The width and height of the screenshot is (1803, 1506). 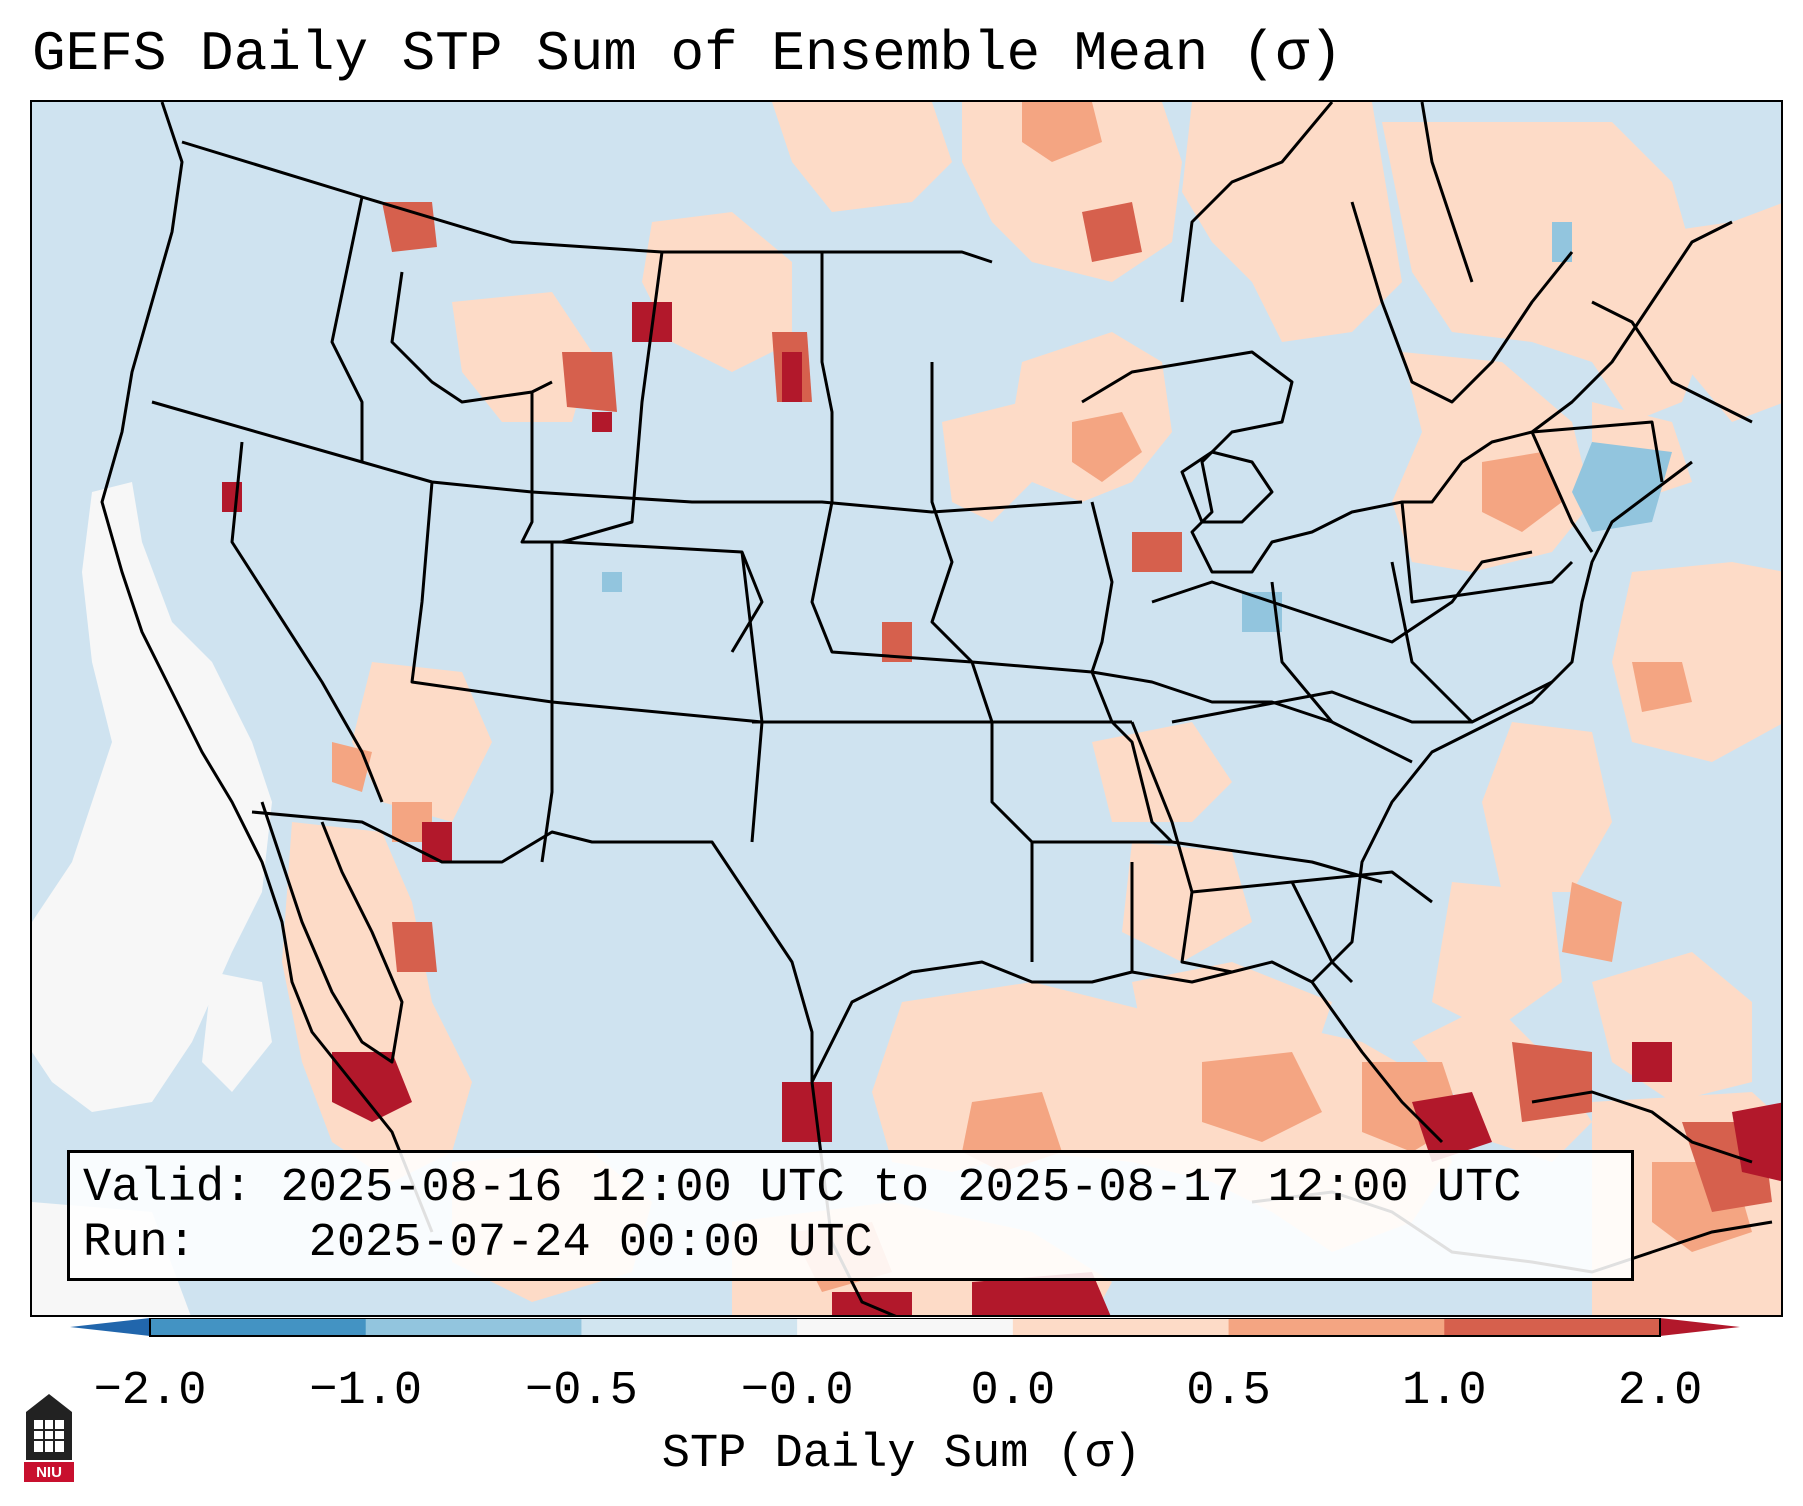 I want to click on colorbar-tick-label: 0.5, so click(x=1228, y=1391).